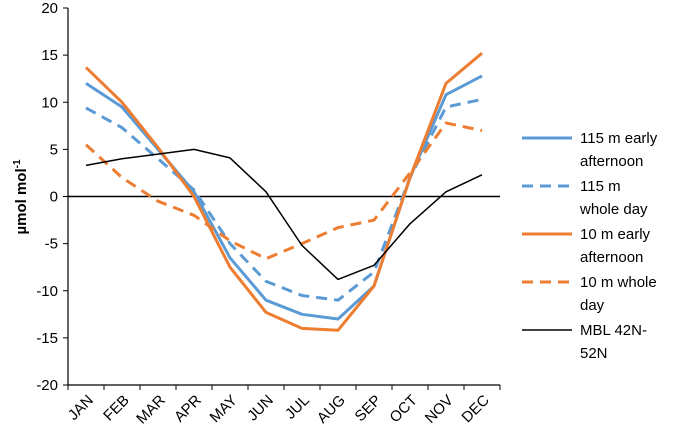  Describe the element at coordinates (619, 138) in the screenshot. I see `legend-label-0: 115 m early` at that location.